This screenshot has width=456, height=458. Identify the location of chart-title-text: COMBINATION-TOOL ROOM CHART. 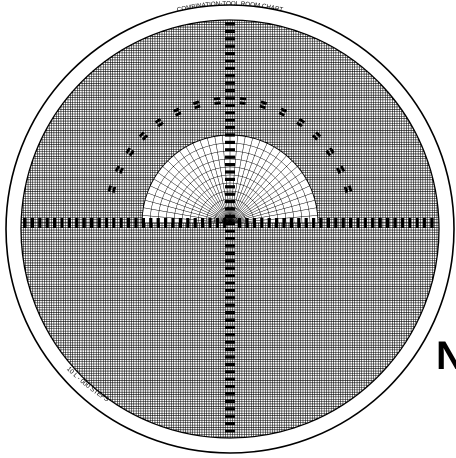
(229, 6).